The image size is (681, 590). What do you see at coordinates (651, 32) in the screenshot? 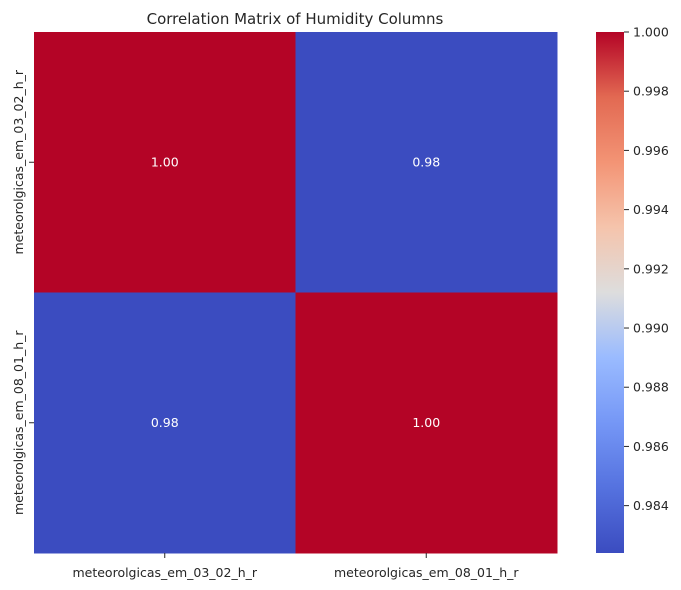
I see `colorbar-tick-label: 1.000` at bounding box center [651, 32].